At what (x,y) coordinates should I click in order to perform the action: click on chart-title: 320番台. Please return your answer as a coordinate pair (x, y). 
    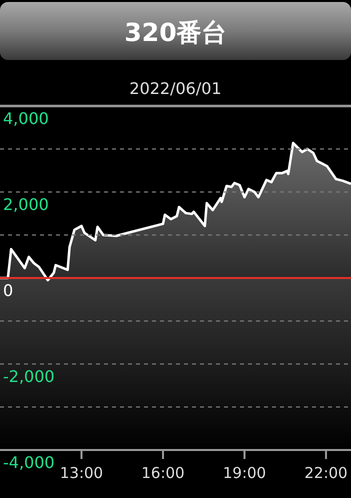
    Looking at the image, I should click on (175, 32).